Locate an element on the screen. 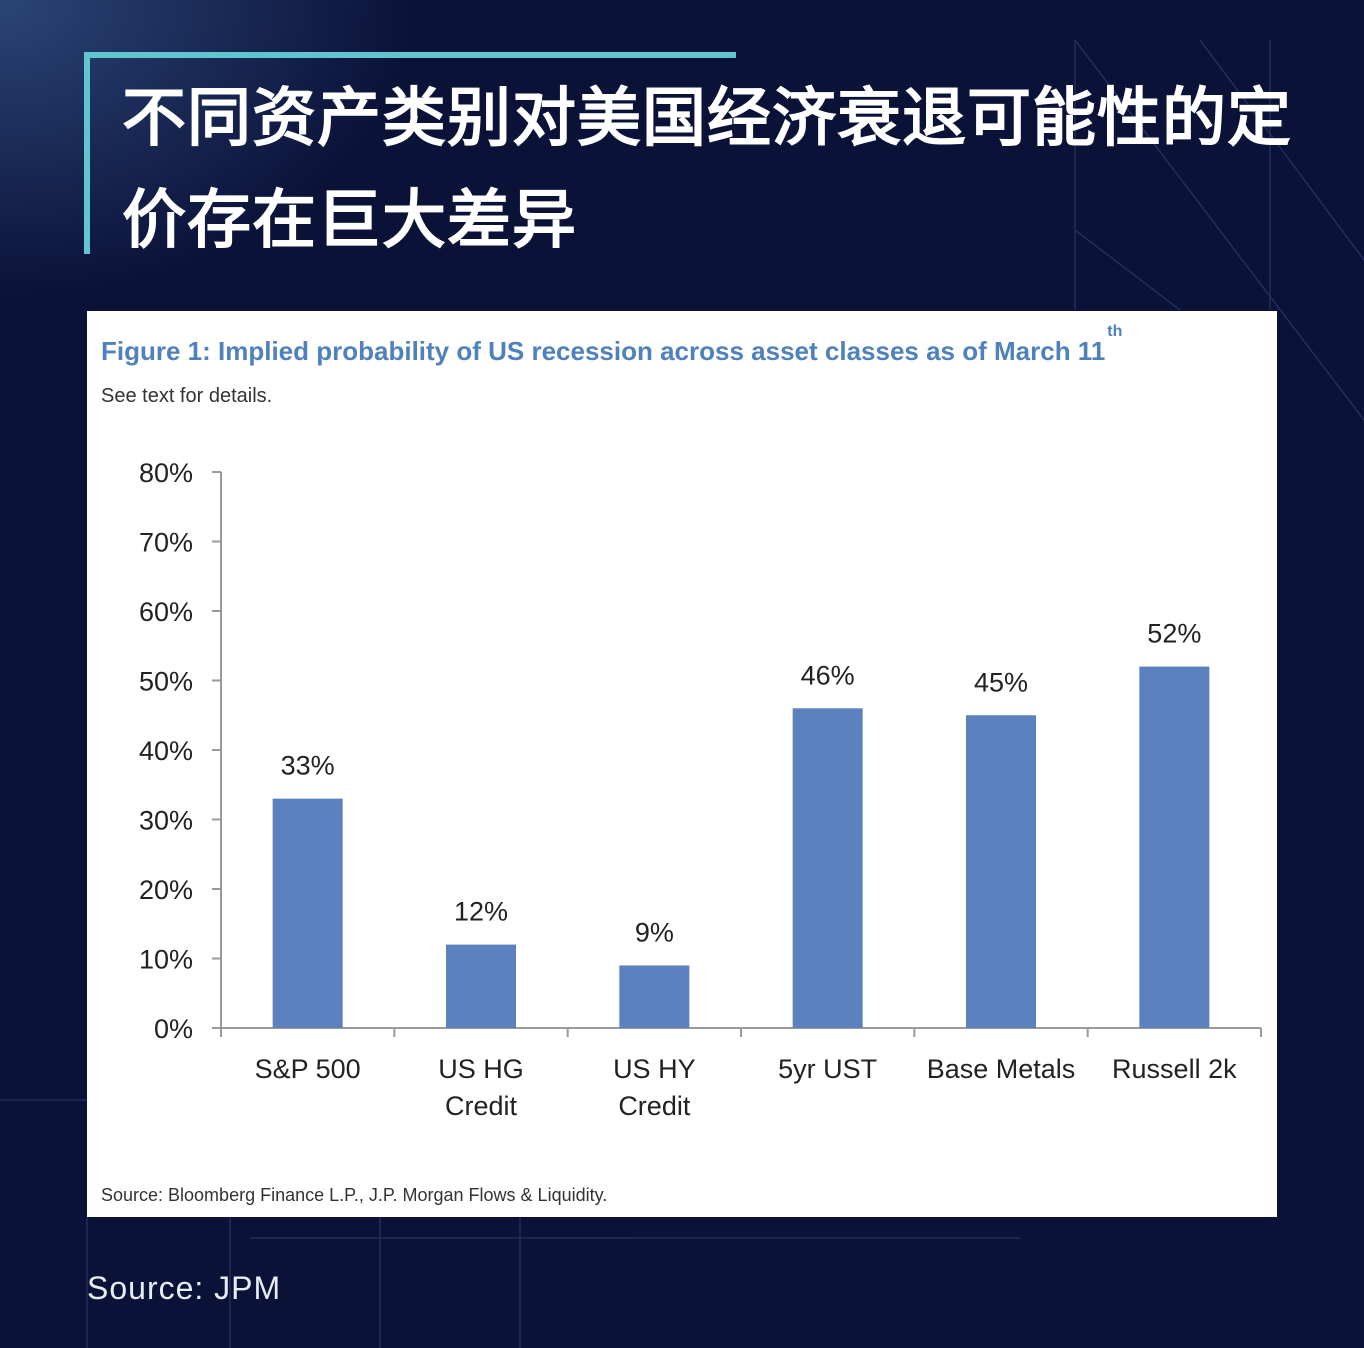 The height and width of the screenshot is (1348, 1364). figure-title-suffix: th is located at coordinates (1115, 331).